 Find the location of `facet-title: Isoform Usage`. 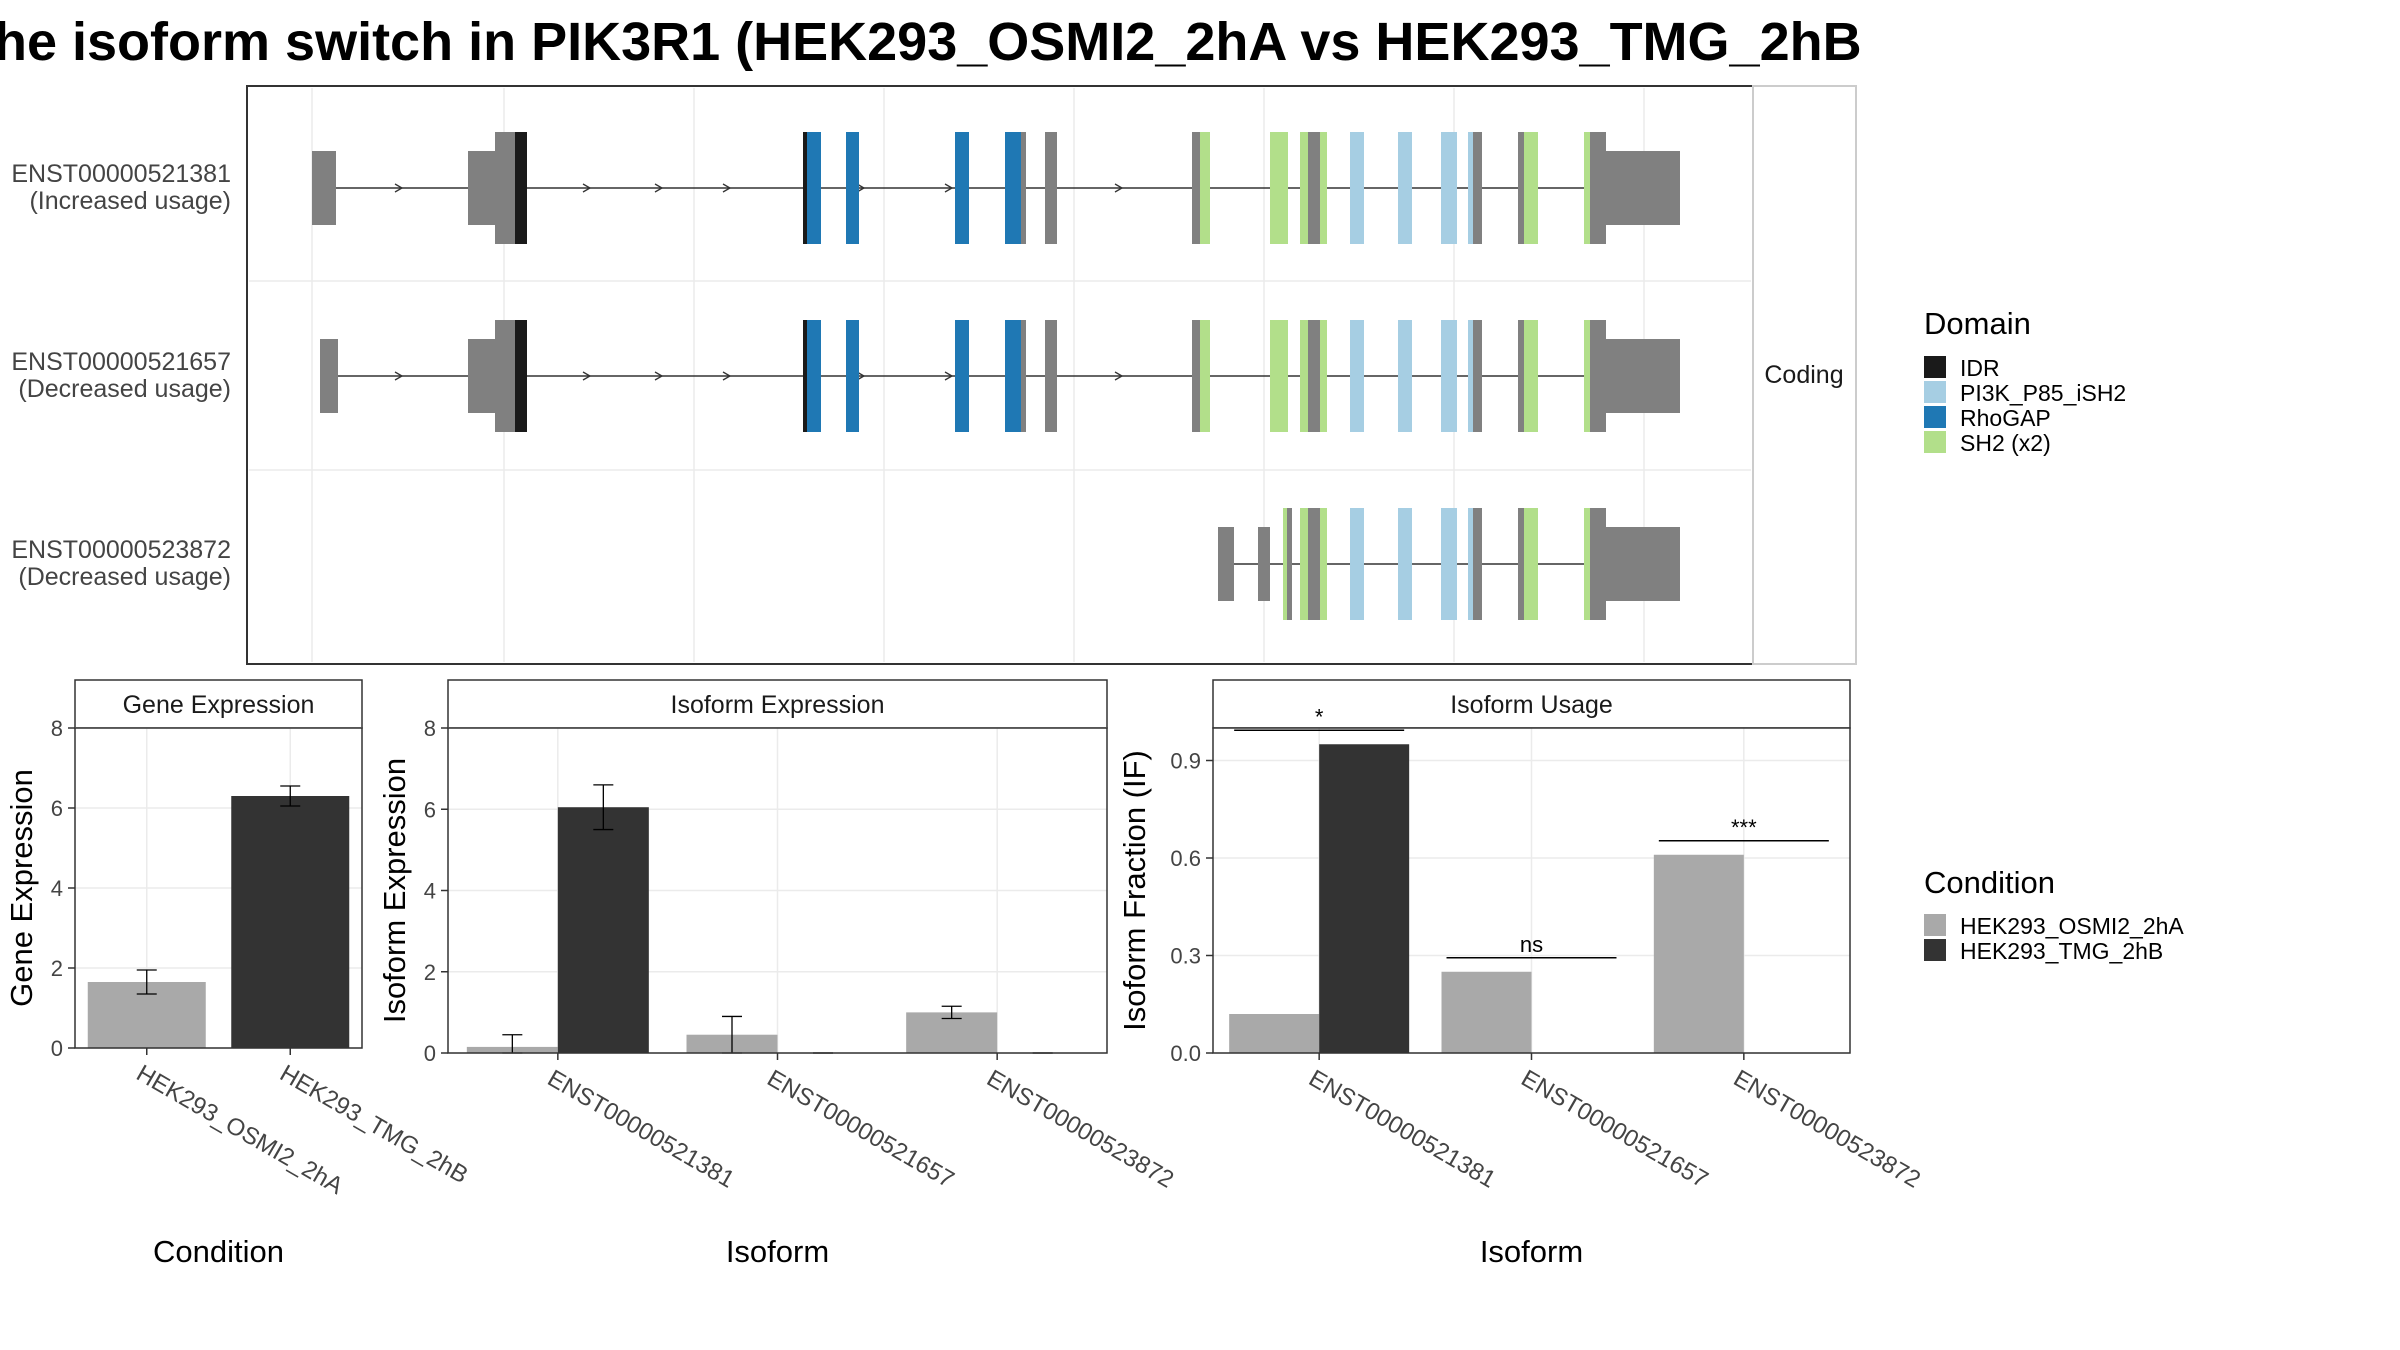

facet-title: Isoform Usage is located at coordinates (1531, 705).